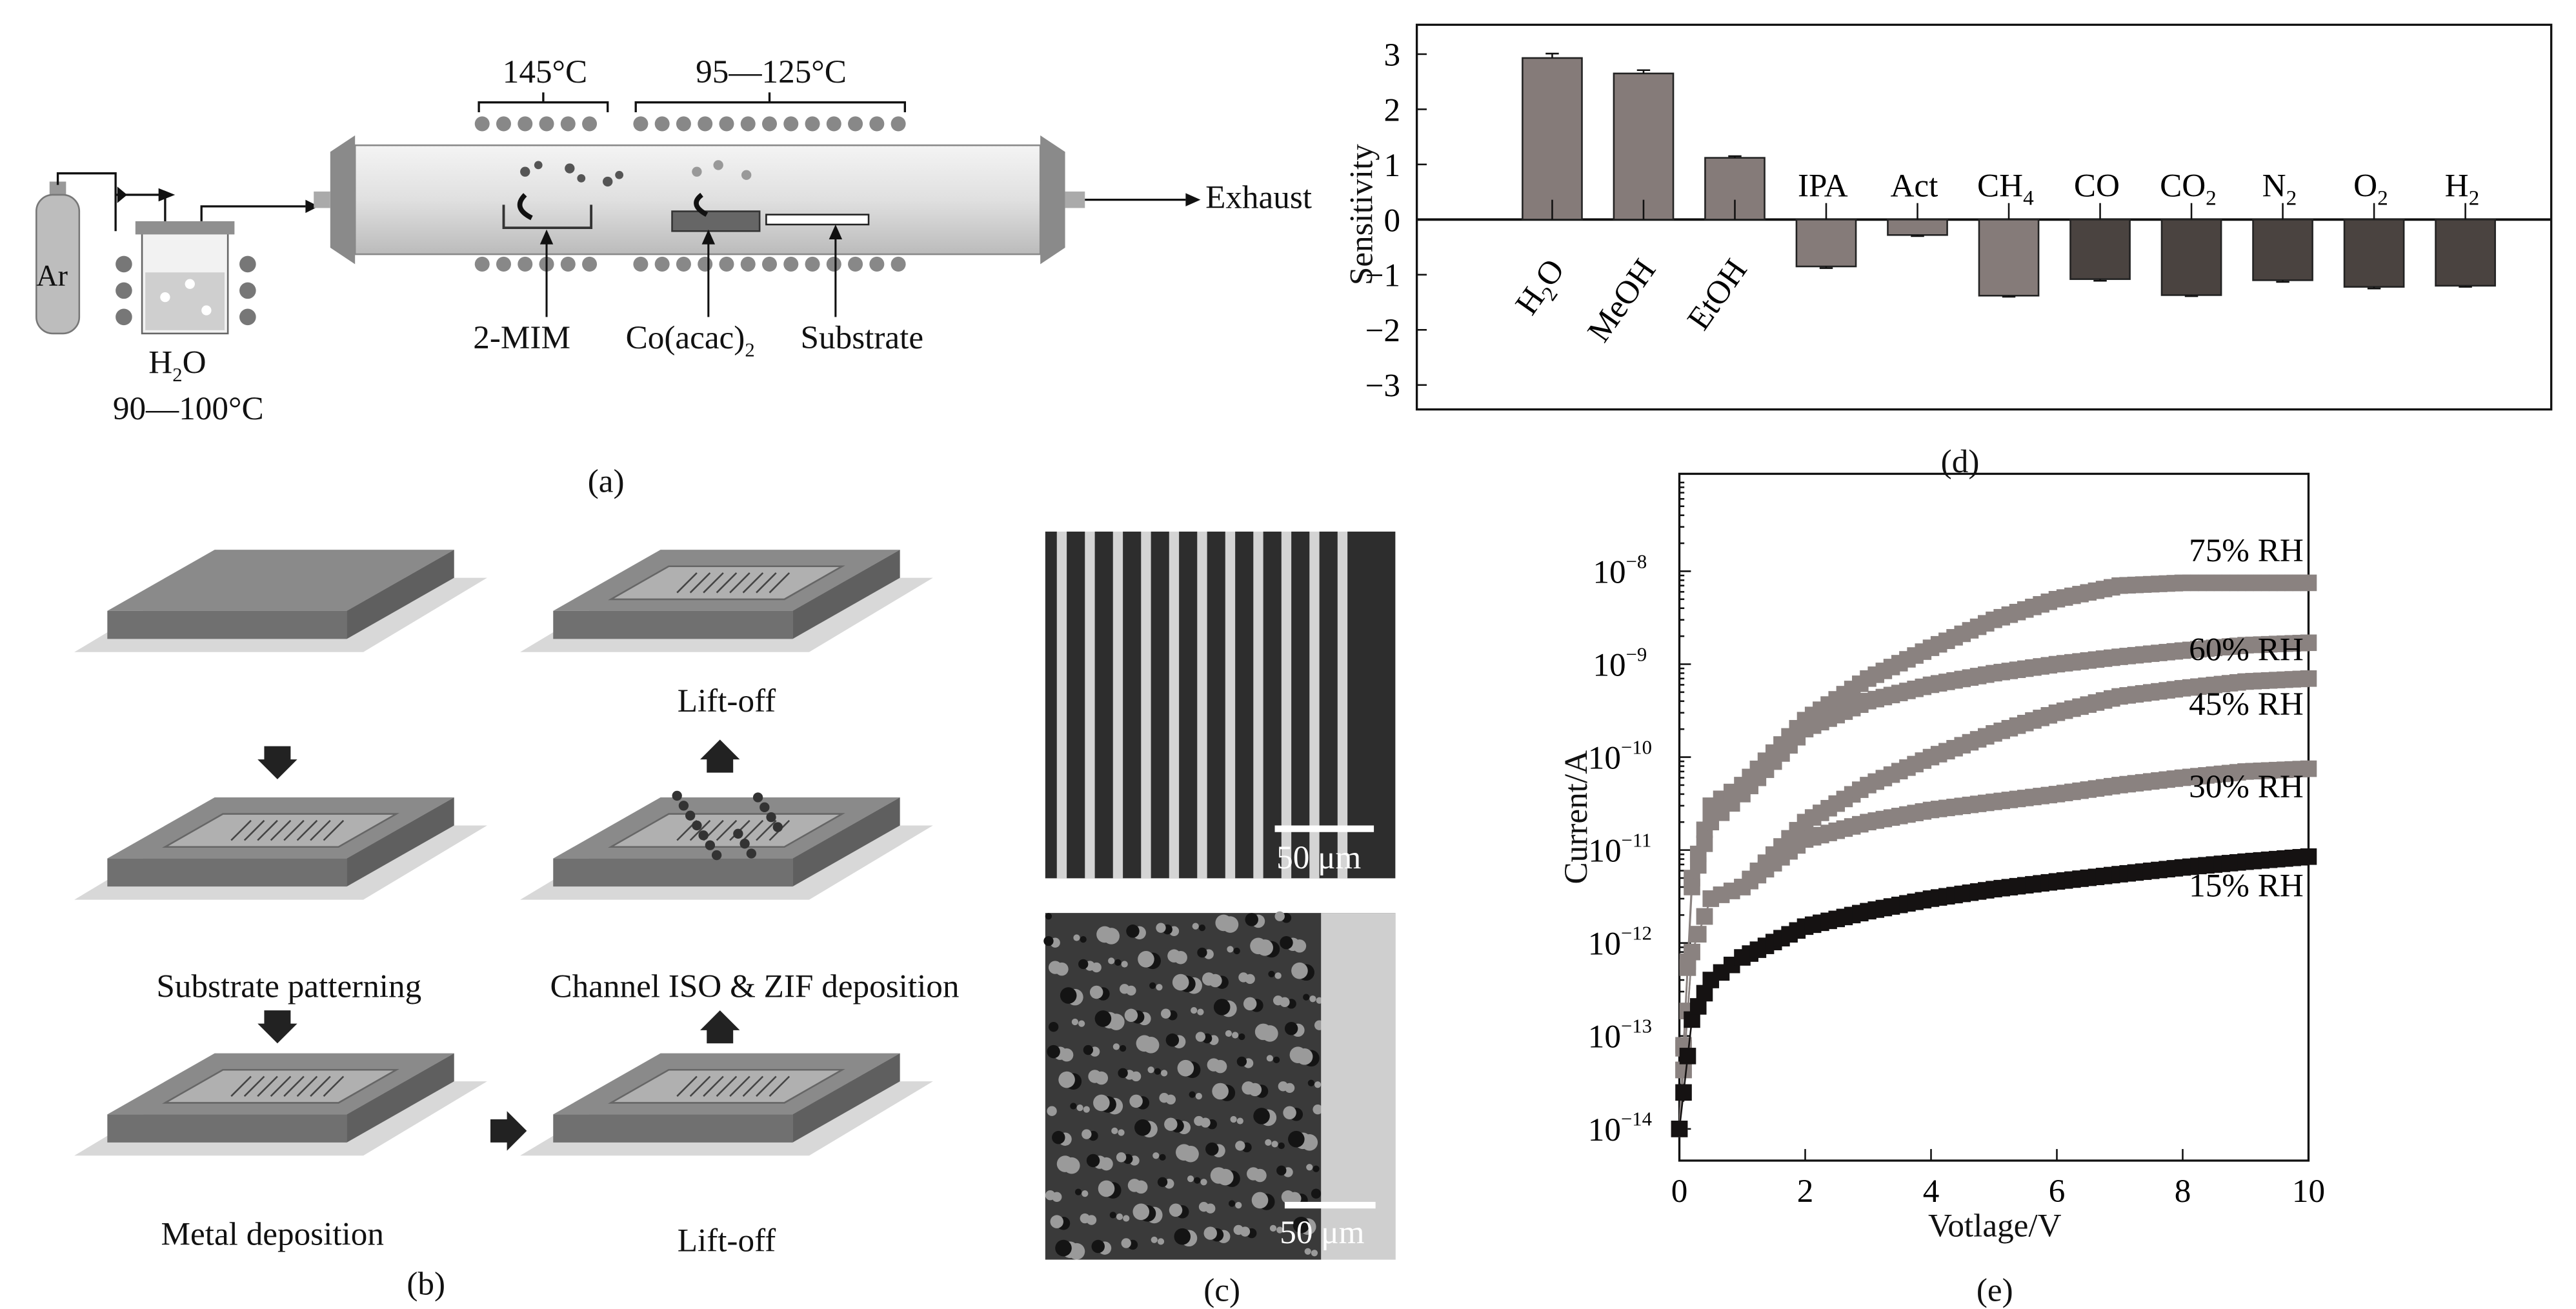  What do you see at coordinates (545, 72) in the screenshot?
I see `zone1-temperature: 145°C` at bounding box center [545, 72].